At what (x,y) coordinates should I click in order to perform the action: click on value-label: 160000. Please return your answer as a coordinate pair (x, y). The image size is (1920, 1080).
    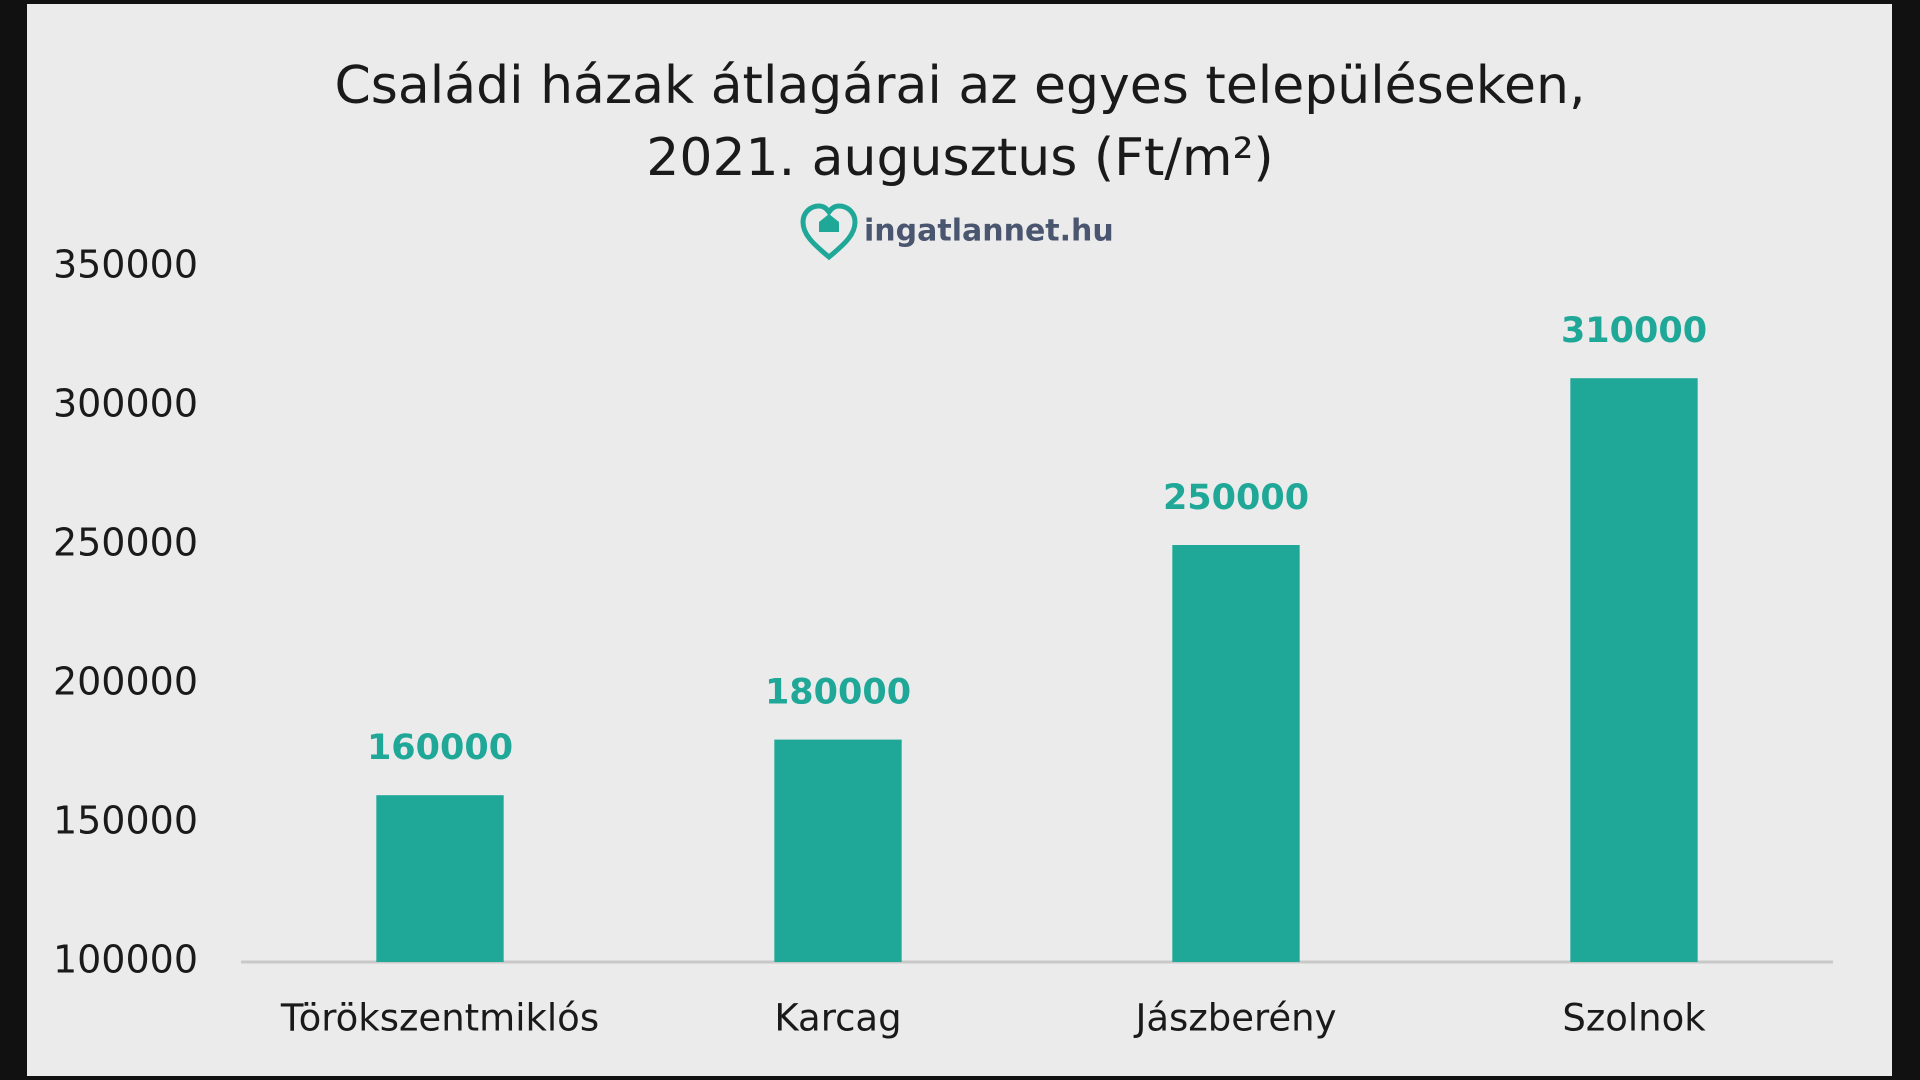
    Looking at the image, I should click on (440, 748).